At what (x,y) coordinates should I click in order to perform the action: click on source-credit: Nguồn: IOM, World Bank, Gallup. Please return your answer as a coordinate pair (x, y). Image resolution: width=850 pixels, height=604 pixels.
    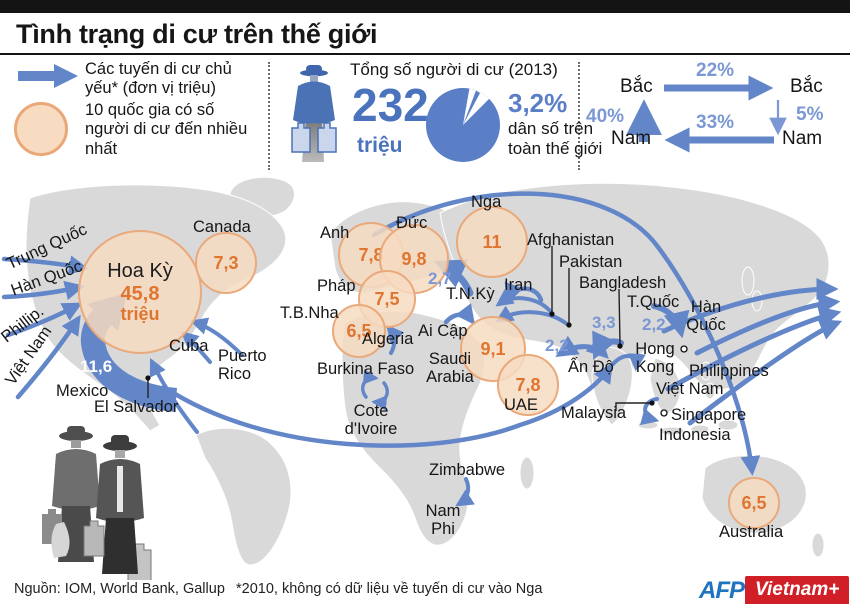
    Looking at the image, I should click on (119, 589).